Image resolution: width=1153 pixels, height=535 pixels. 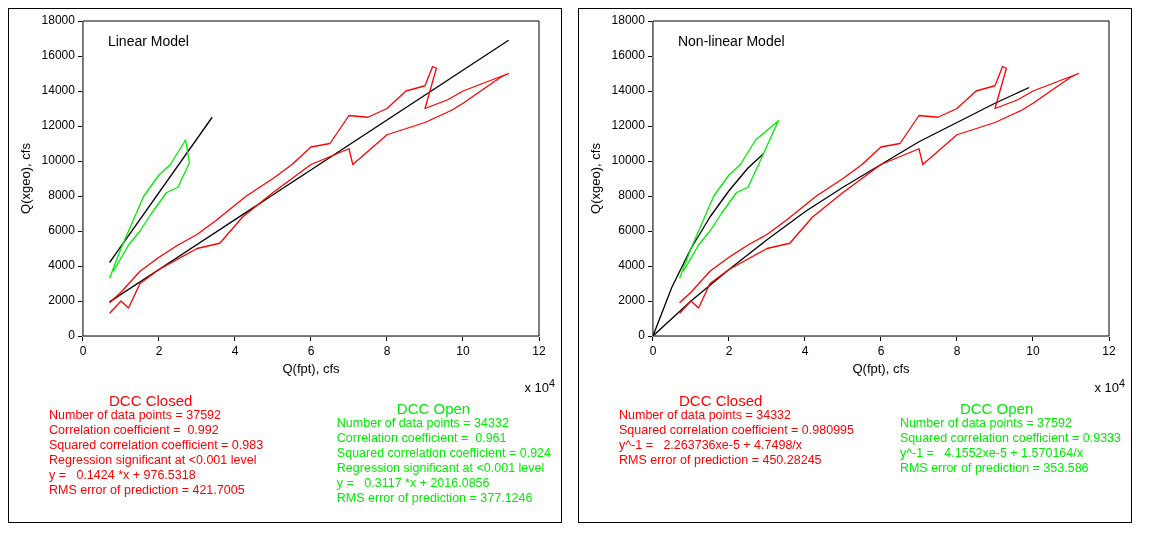 What do you see at coordinates (994, 468) in the screenshot?
I see `text: RMS error of prediction = 353.586` at bounding box center [994, 468].